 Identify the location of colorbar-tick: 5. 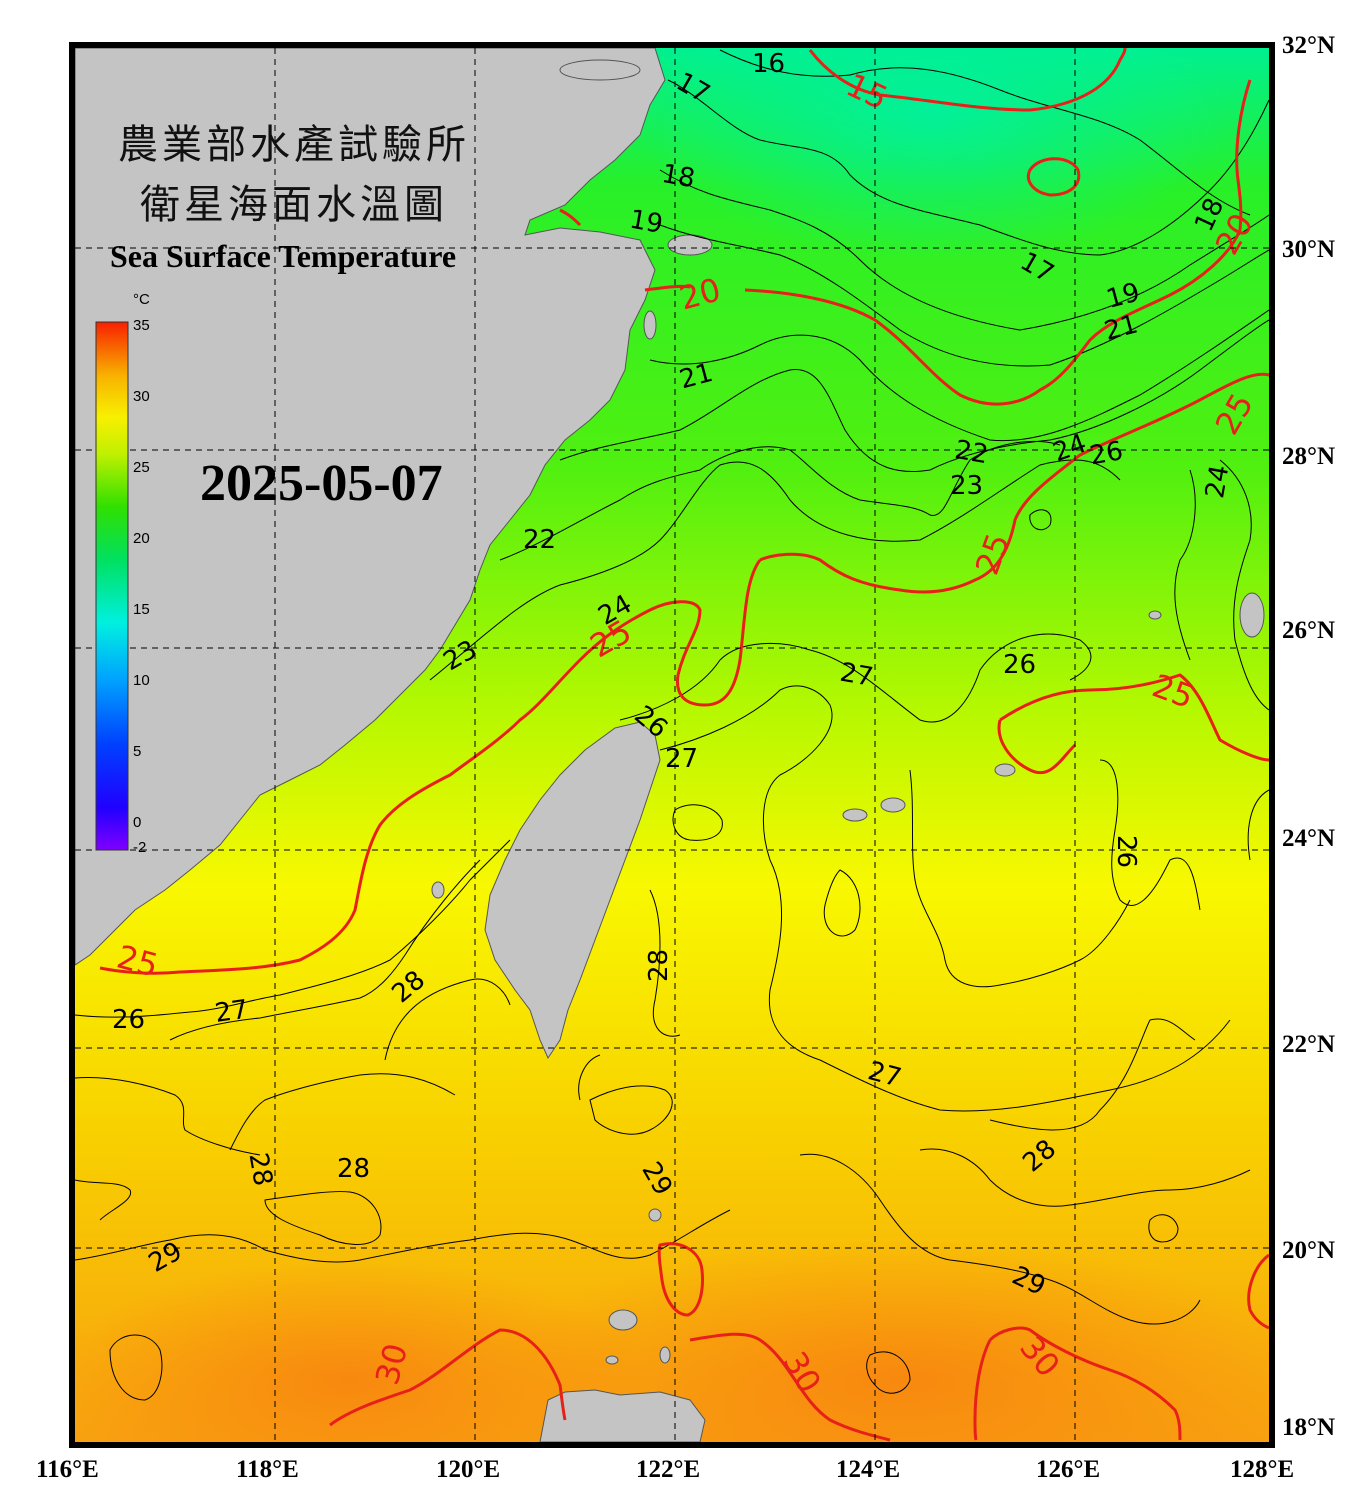
(137, 751).